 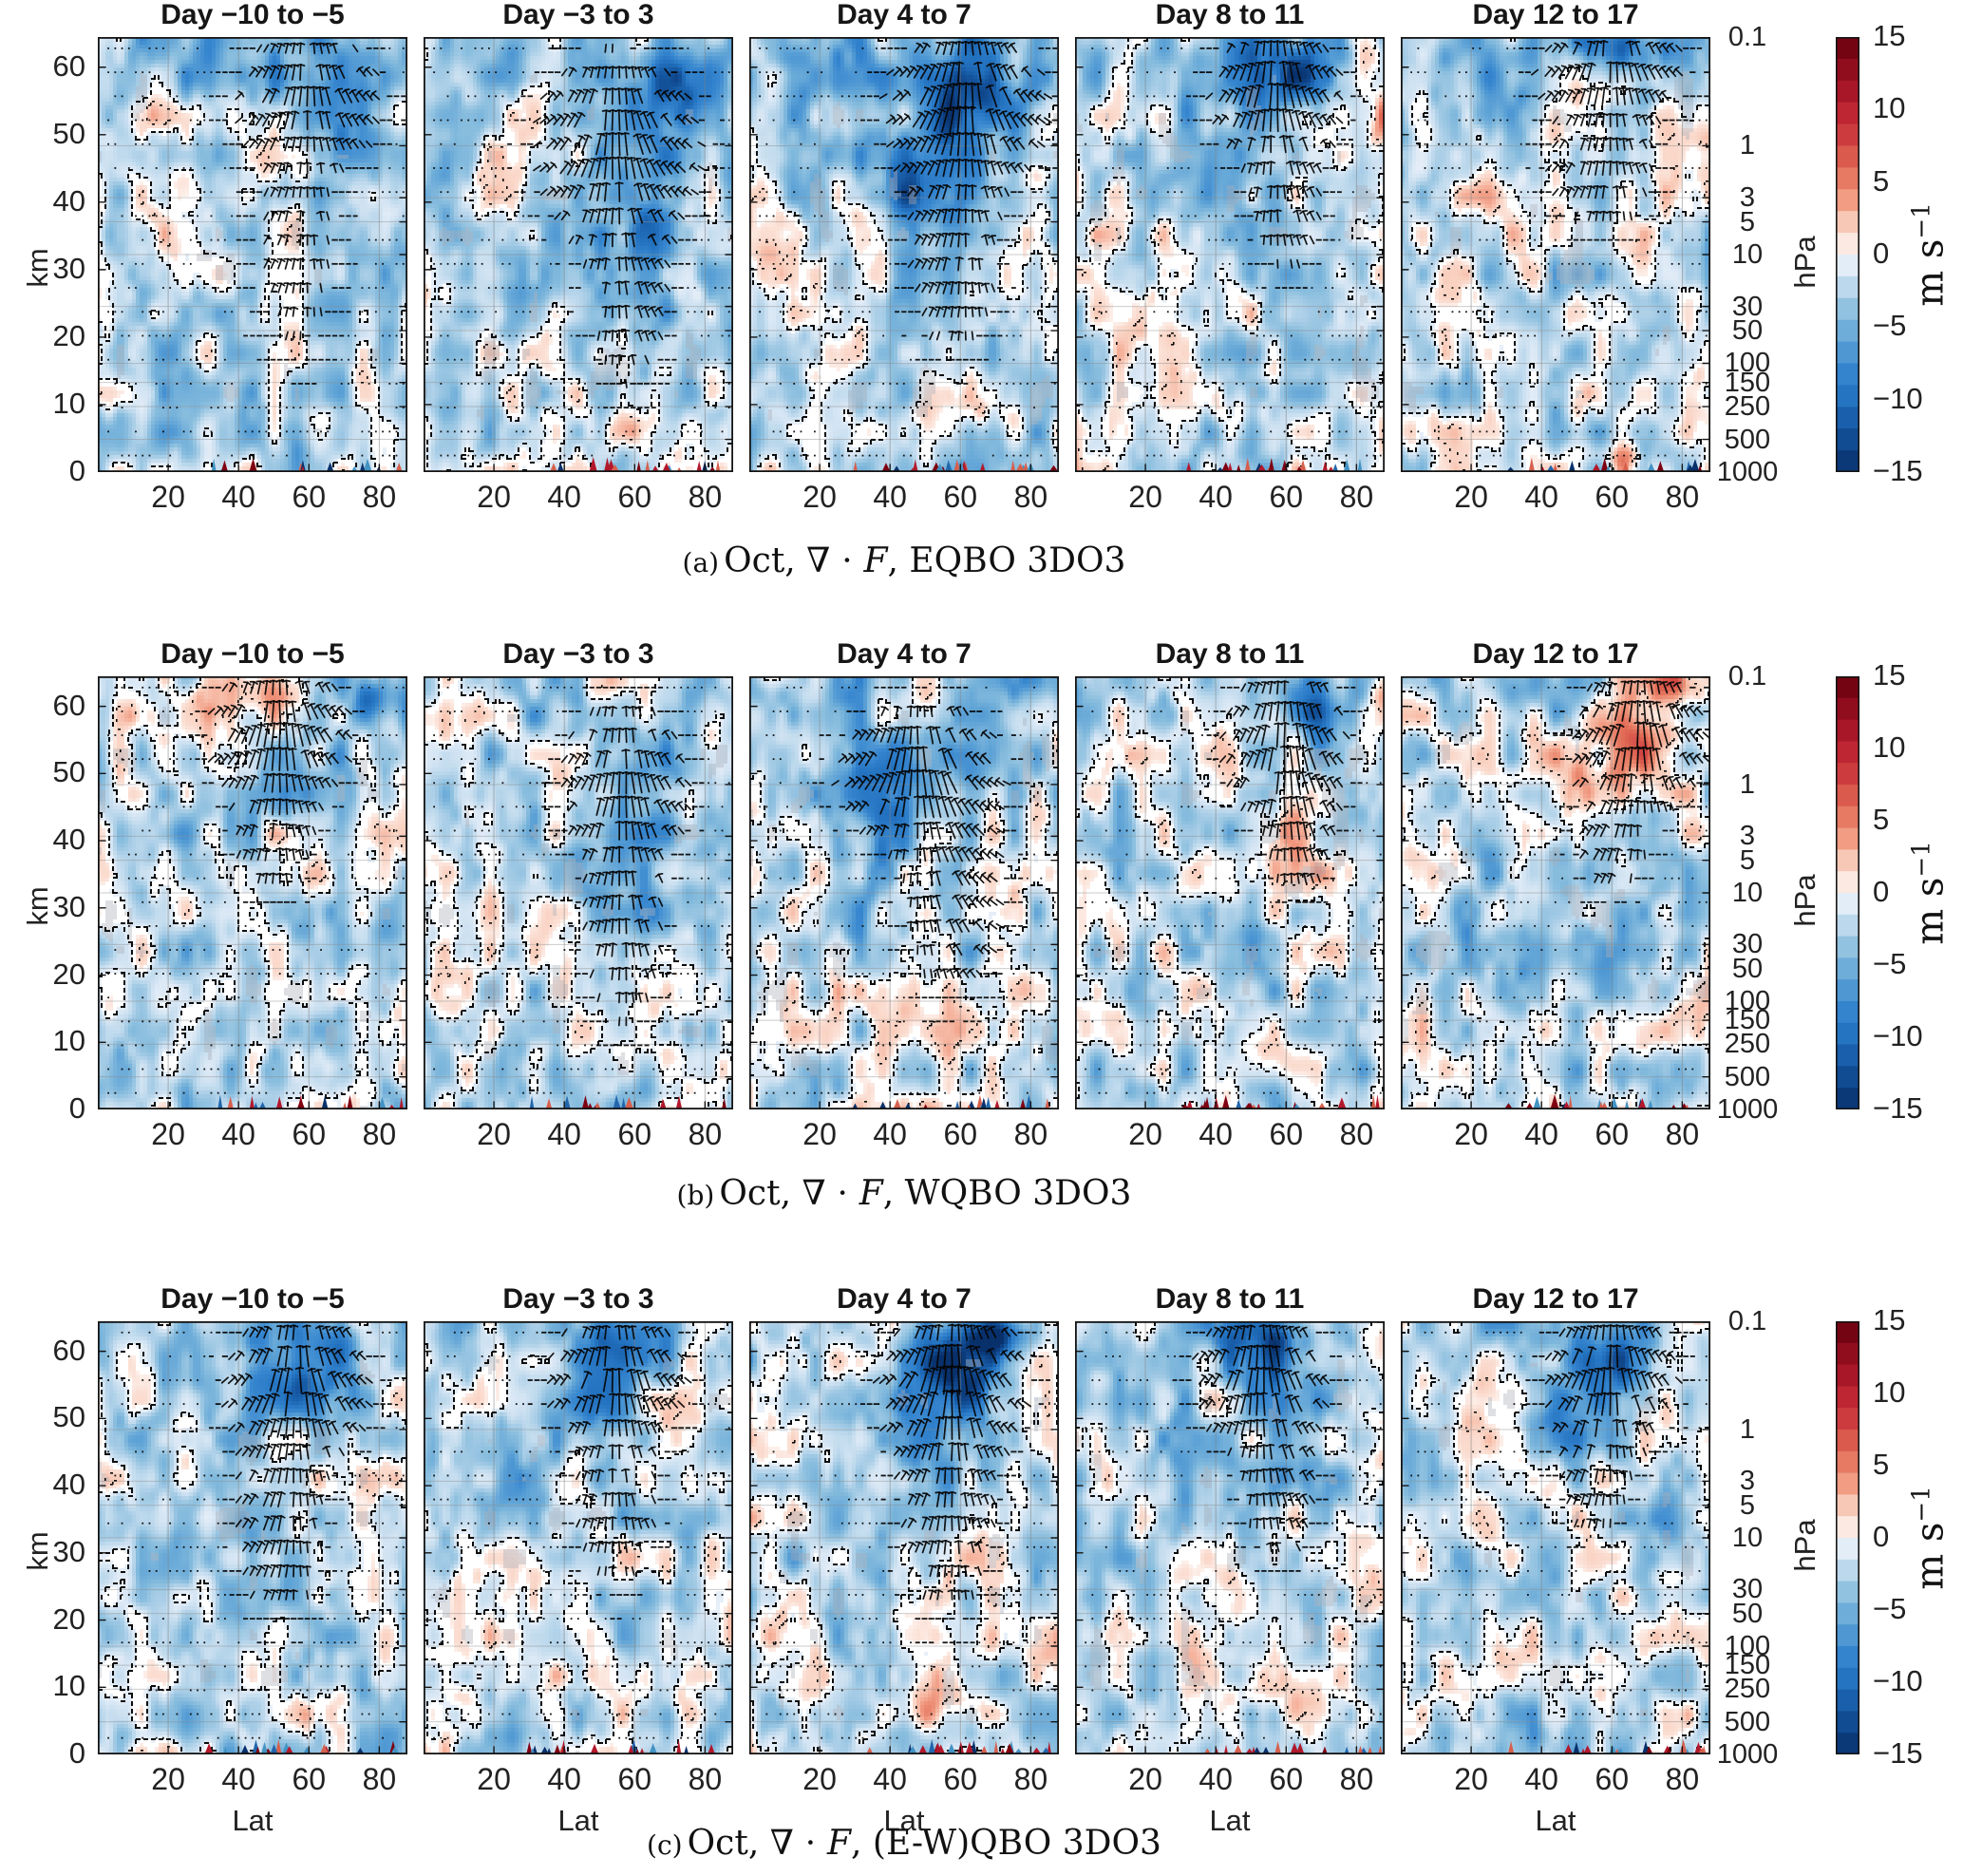 What do you see at coordinates (1747, 1021) in the screenshot?
I see `pressure-tick-label: 150` at bounding box center [1747, 1021].